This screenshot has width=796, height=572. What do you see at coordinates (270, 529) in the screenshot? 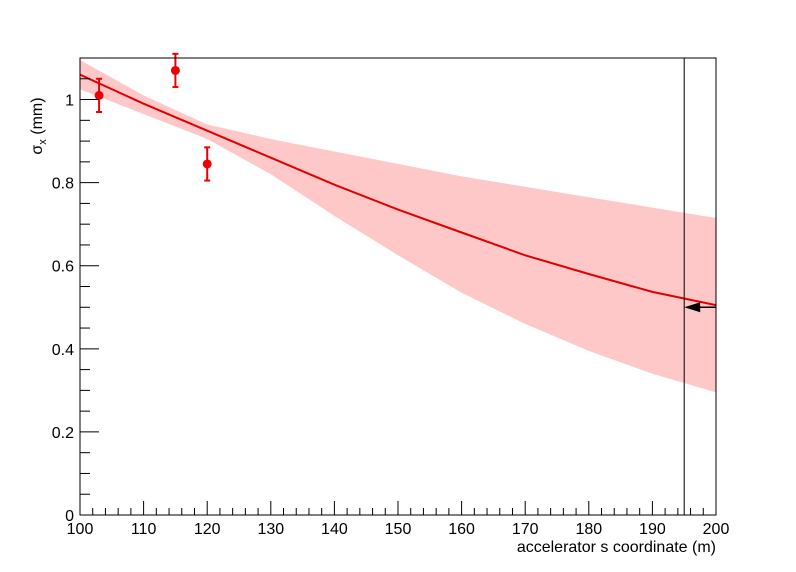
I see `x-tick-label: 130` at bounding box center [270, 529].